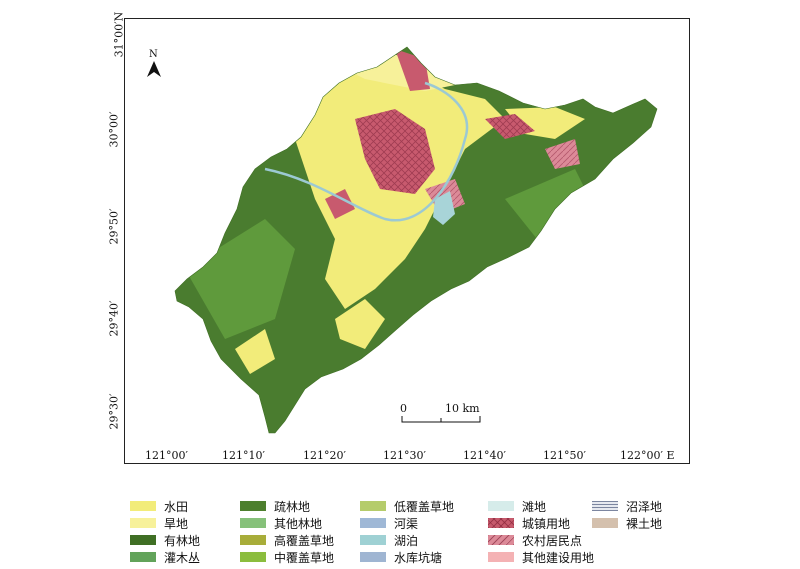  What do you see at coordinates (546, 523) in the screenshot?
I see `legend-label: 城镇用地` at bounding box center [546, 523].